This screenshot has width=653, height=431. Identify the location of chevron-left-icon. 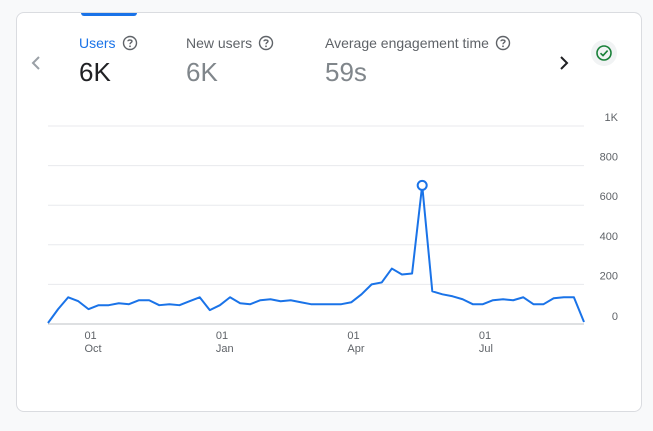
(36, 63).